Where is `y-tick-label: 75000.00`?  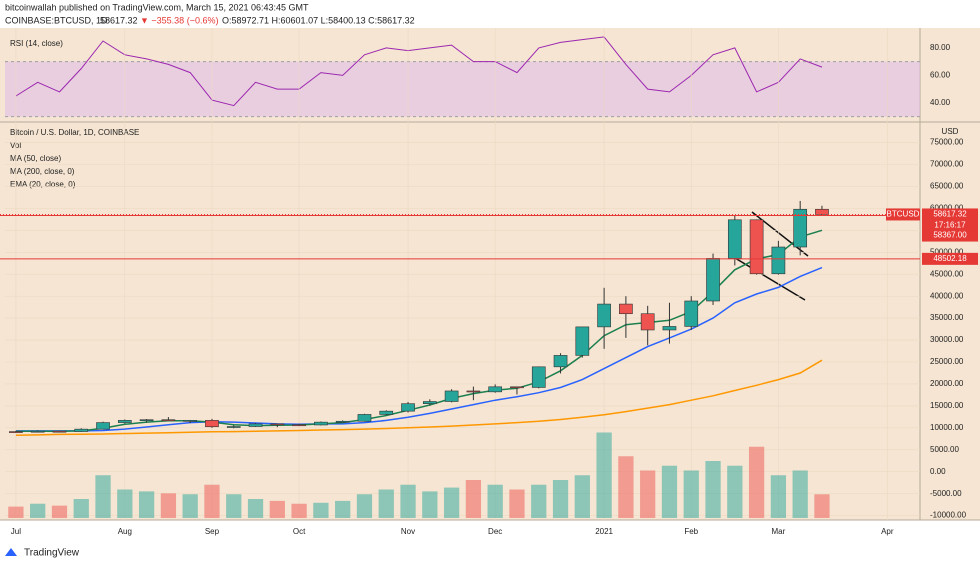
y-tick-label: 75000.00 is located at coordinates (947, 142).